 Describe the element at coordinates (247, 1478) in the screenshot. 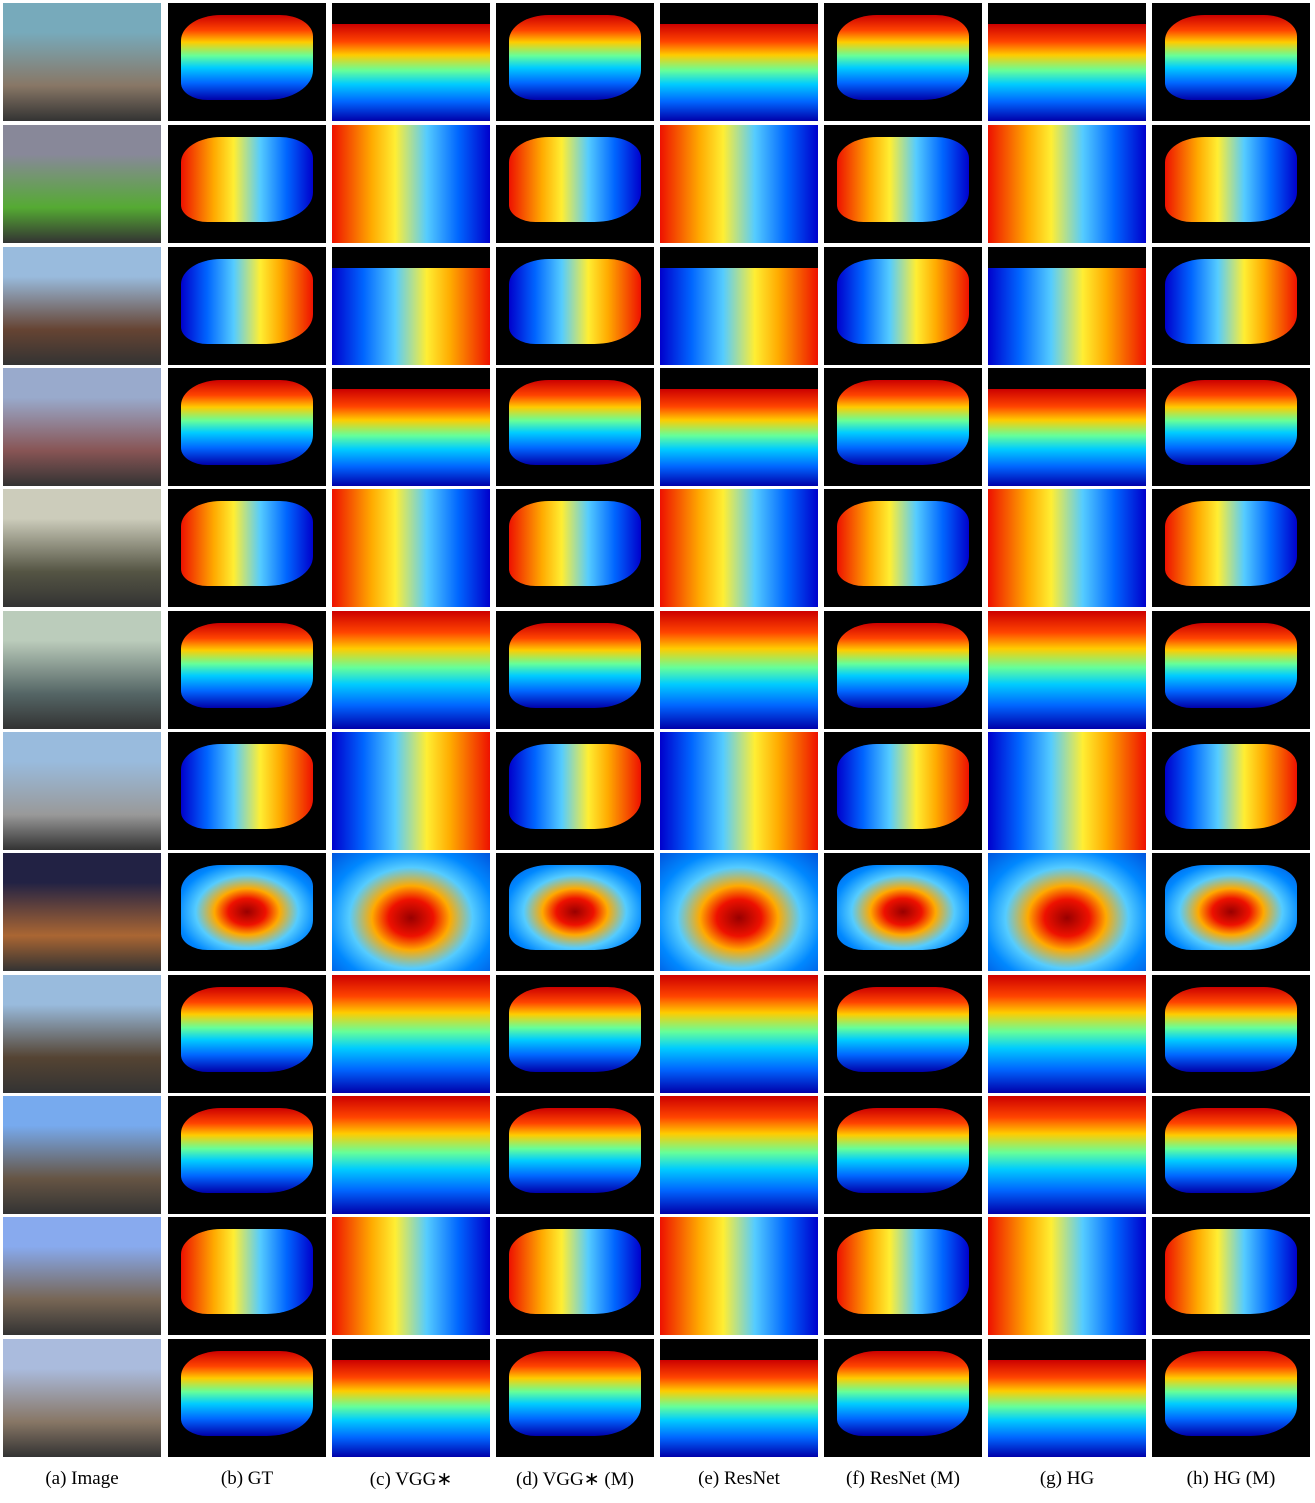

I see `caption: (b) GT` at that location.